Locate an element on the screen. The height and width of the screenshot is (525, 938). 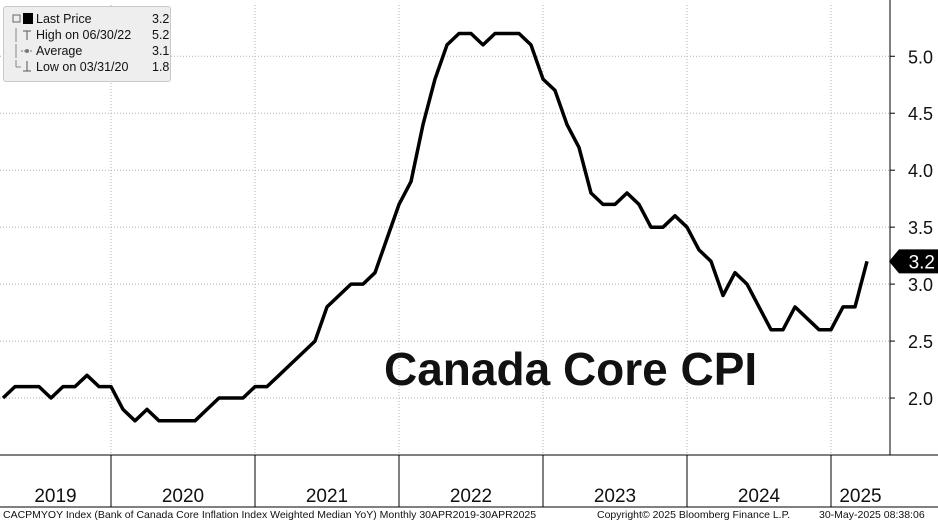
y-tick-label-5.0: 5.0 is located at coordinates (920, 57).